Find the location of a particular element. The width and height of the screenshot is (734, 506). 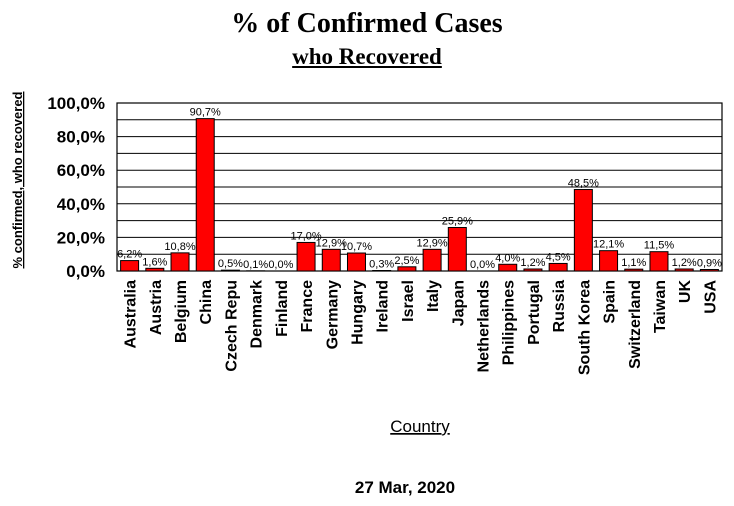

x-tick-label: Netherlands is located at coordinates (484, 326).